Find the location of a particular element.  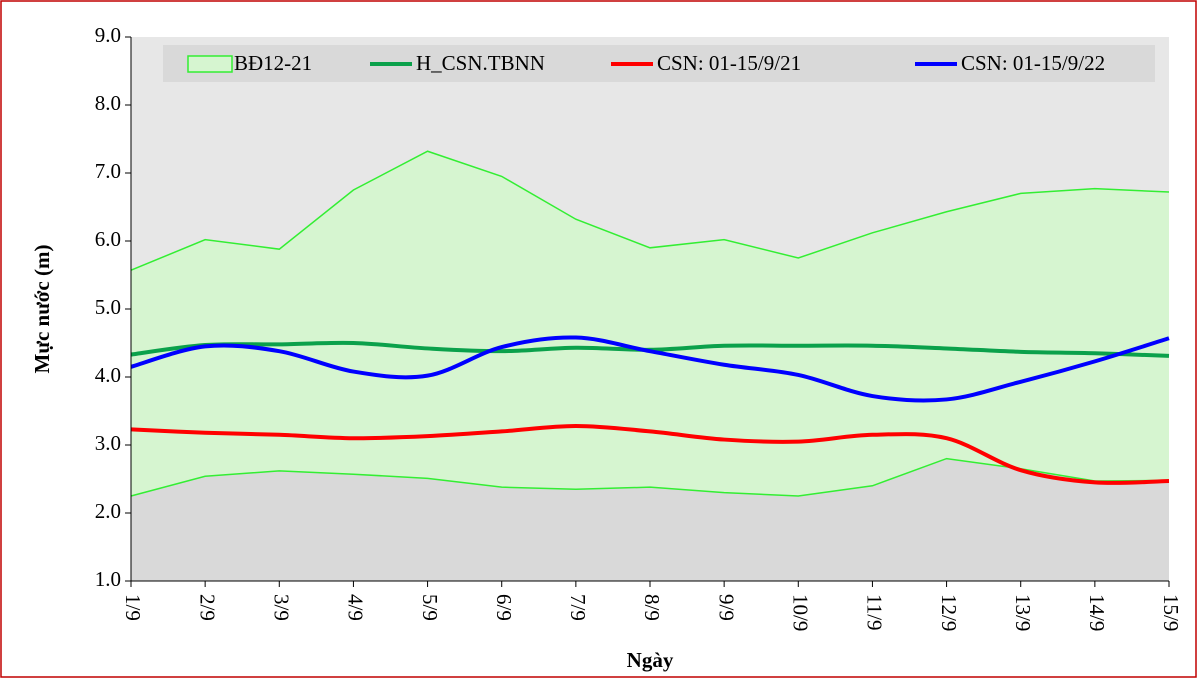

y-tick-label: 3.0 is located at coordinates (108, 443).